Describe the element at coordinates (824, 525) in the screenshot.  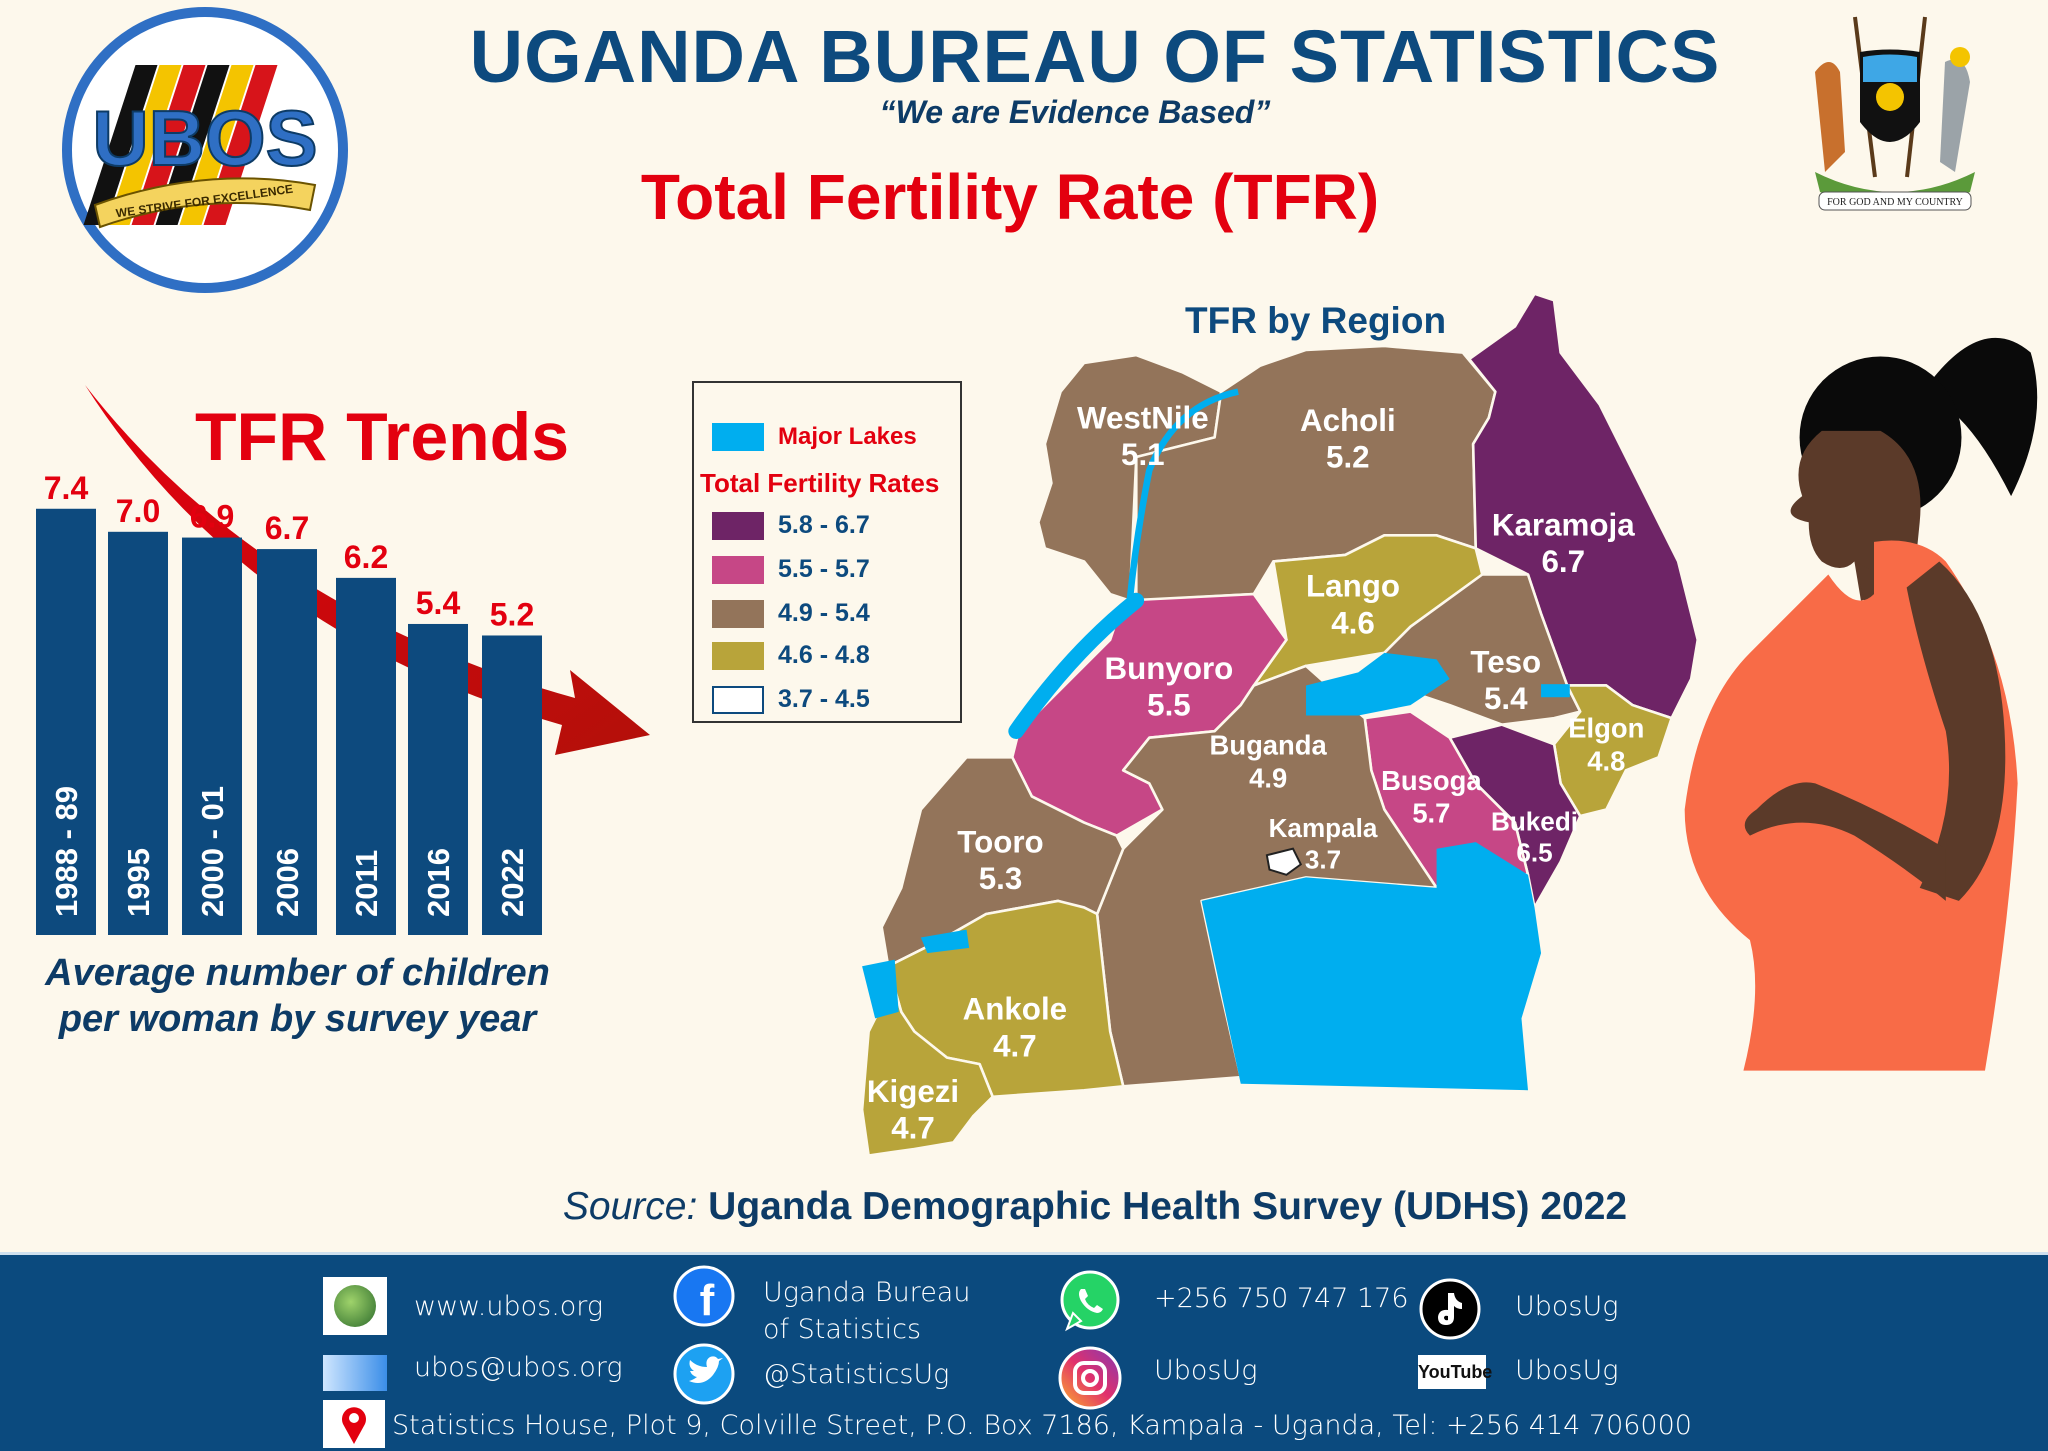
I see `legend-range: 5.8 - 6.7` at that location.